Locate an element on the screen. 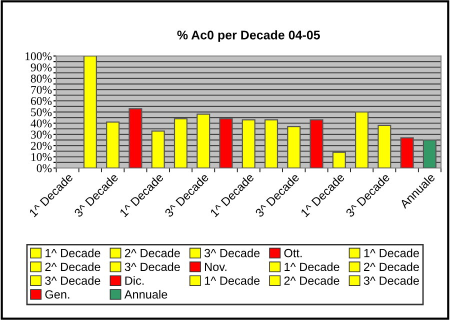 The image size is (450, 320). legend-label: Ott. is located at coordinates (293, 253).